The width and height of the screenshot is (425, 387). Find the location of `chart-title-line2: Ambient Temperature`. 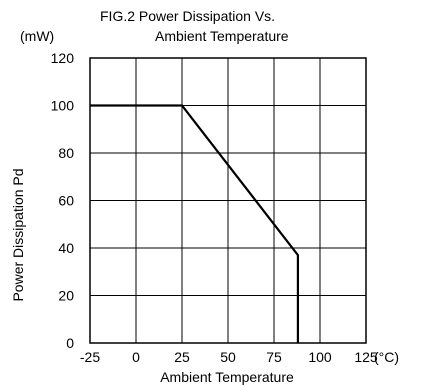

chart-title-line2: Ambient Temperature is located at coordinates (222, 36).